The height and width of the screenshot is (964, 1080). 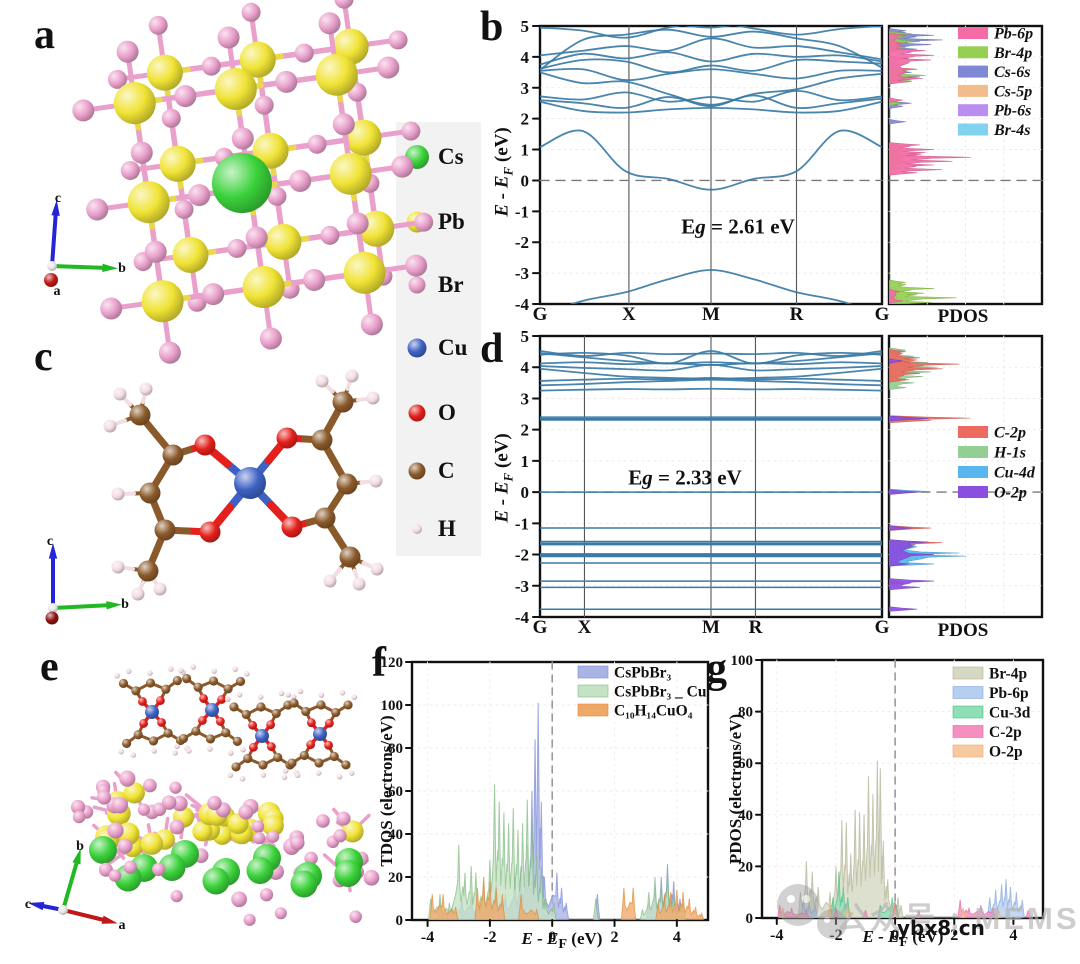 What do you see at coordinates (438, 339) in the screenshot?
I see `atom-legend` at bounding box center [438, 339].